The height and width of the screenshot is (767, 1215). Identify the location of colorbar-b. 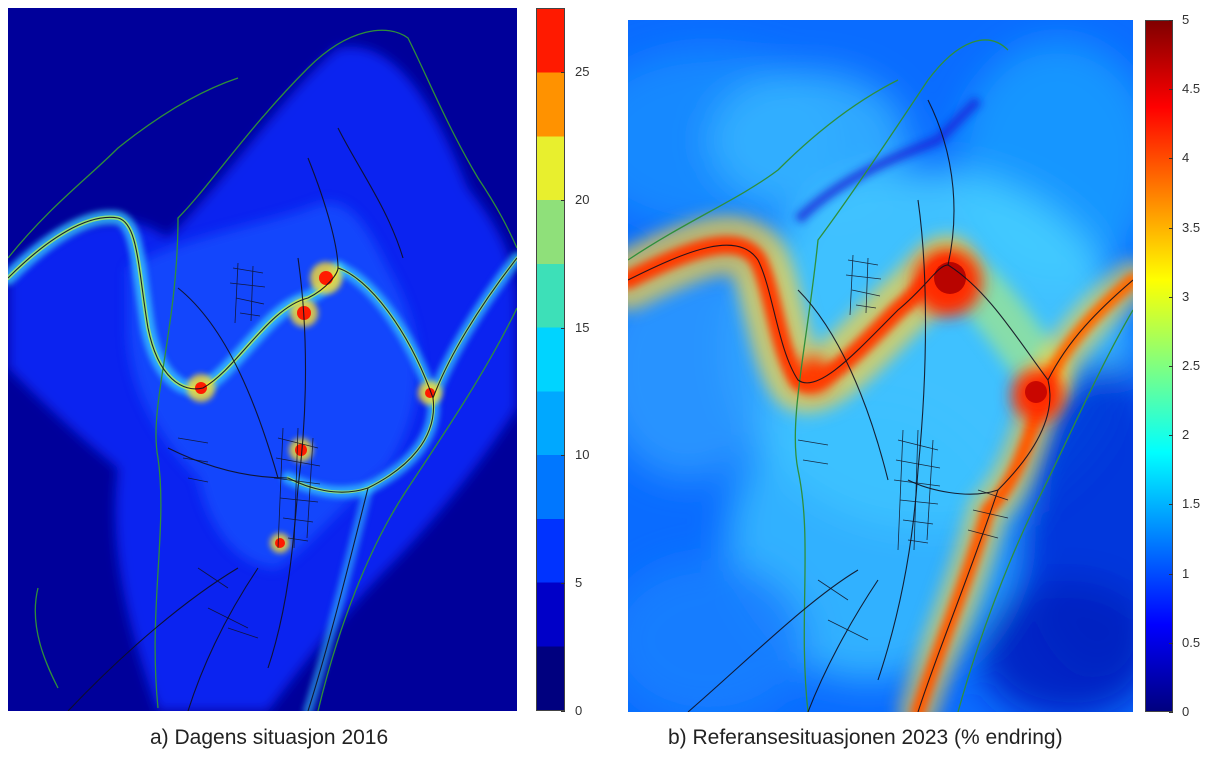
(1159, 366).